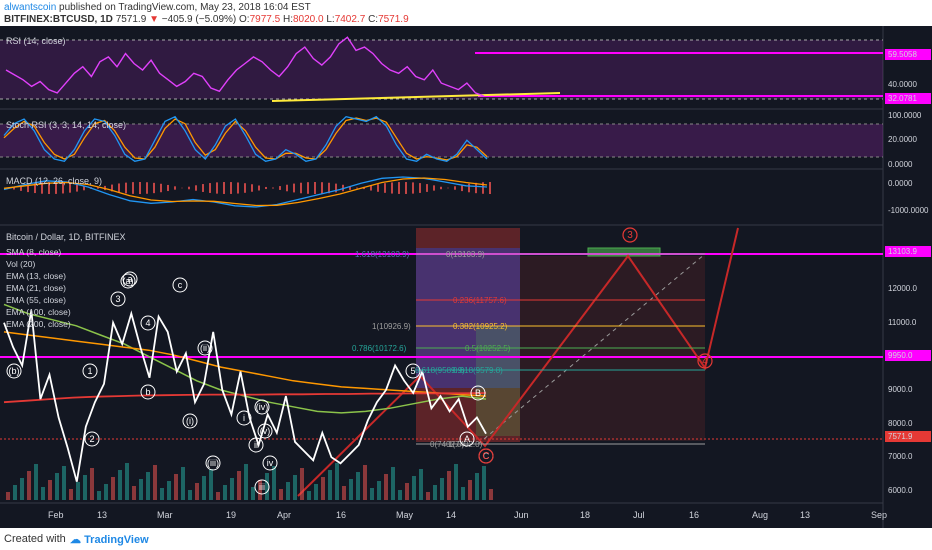  What do you see at coordinates (20, 264) in the screenshot?
I see `legend-entry: Vol (20)` at bounding box center [20, 264].